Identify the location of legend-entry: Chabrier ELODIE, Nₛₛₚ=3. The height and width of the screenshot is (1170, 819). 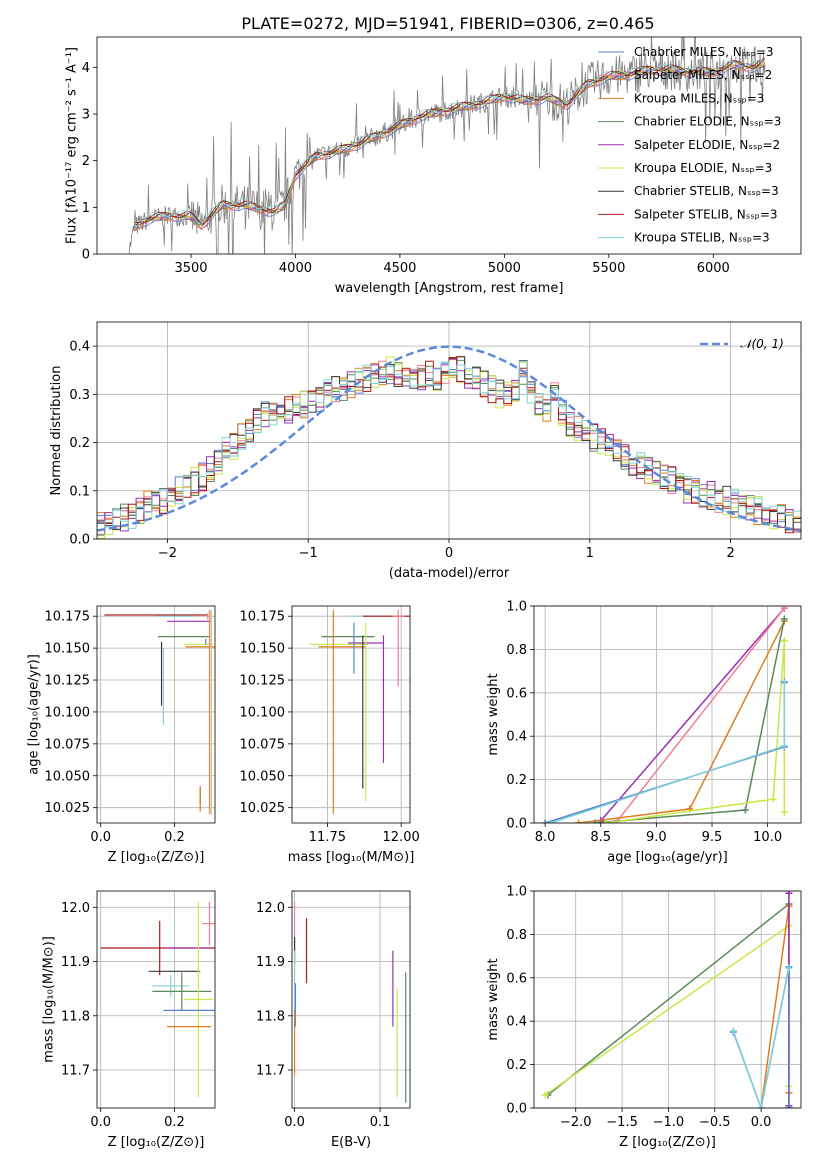
(707, 122).